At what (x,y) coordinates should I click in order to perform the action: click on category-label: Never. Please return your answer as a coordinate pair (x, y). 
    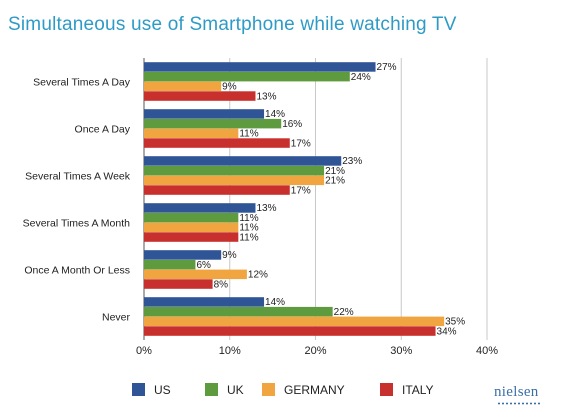
    Looking at the image, I should click on (116, 318).